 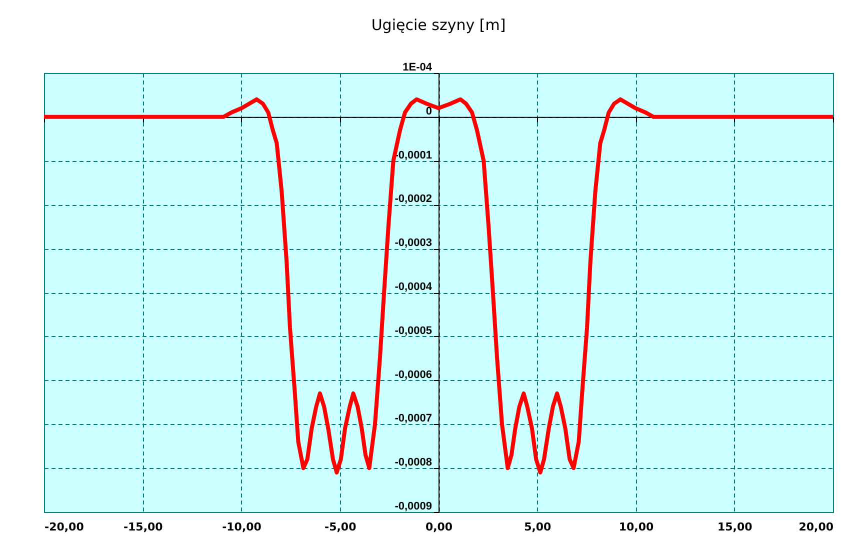 What do you see at coordinates (735, 527) in the screenshot?
I see `x-tick-label: 15,00` at bounding box center [735, 527].